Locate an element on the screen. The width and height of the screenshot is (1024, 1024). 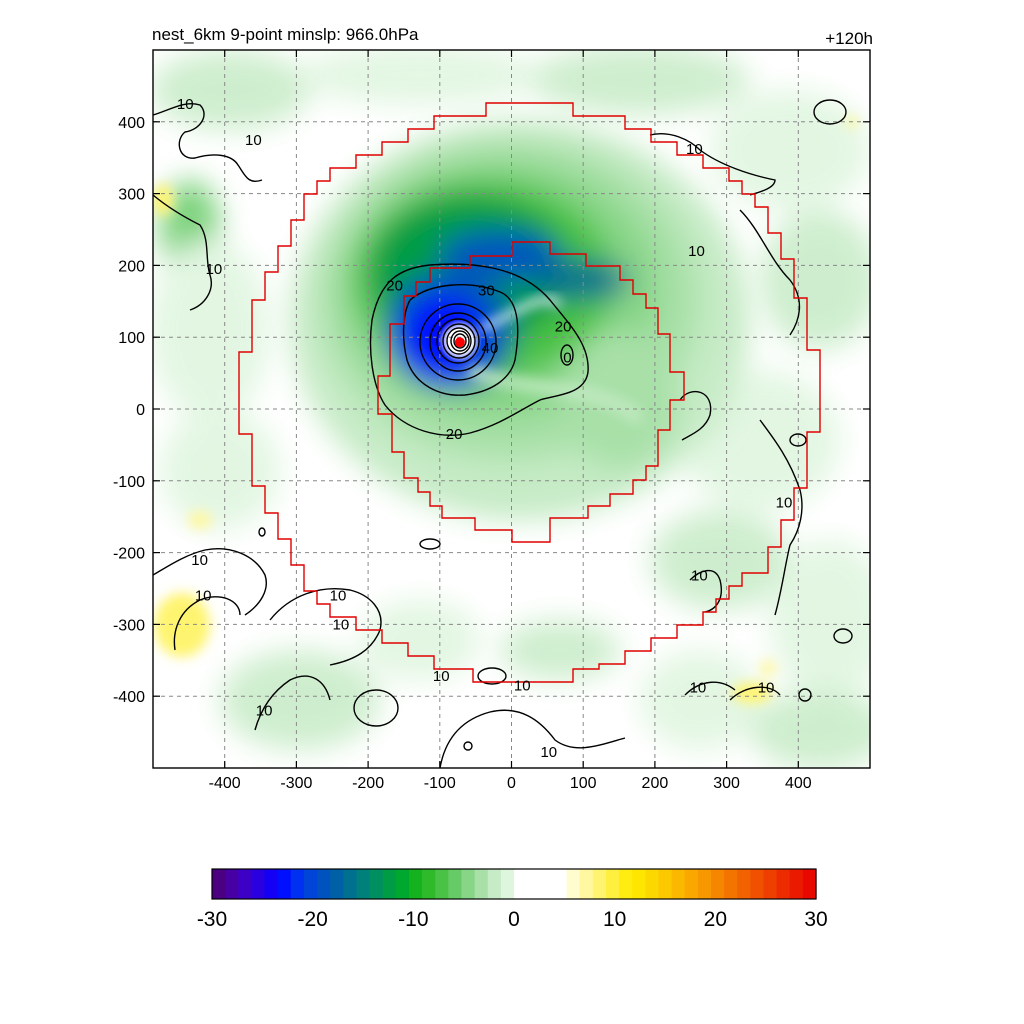
x-tick-label: -200 is located at coordinates (368, 783).